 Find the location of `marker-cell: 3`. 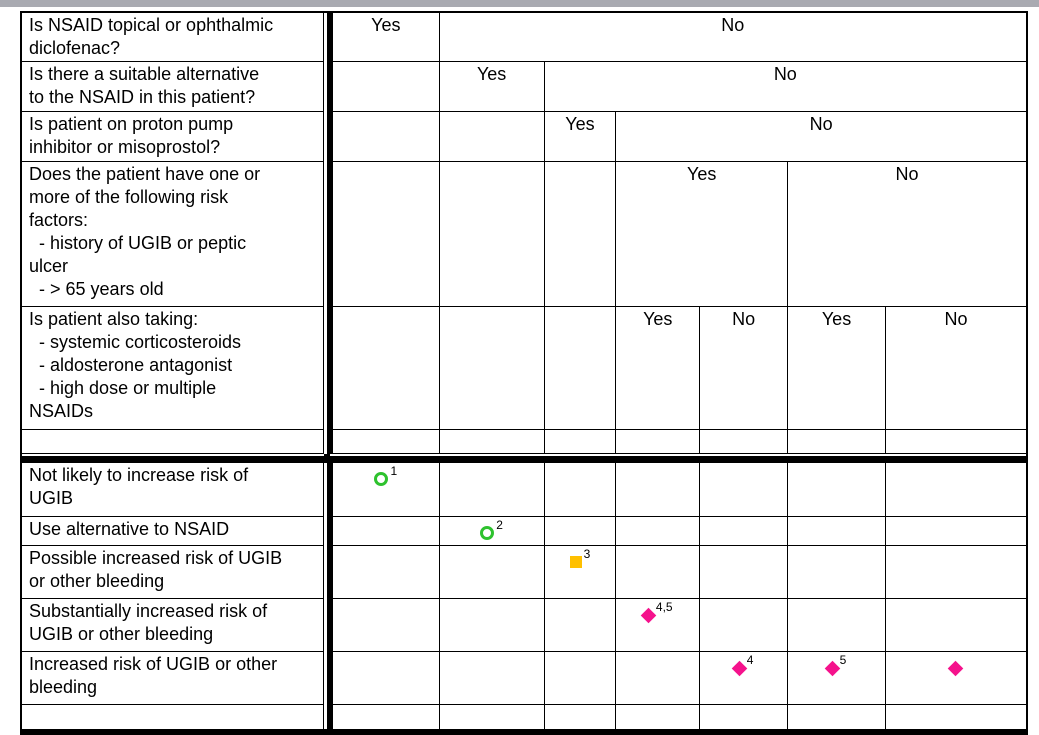

marker-cell: 3 is located at coordinates (580, 572).